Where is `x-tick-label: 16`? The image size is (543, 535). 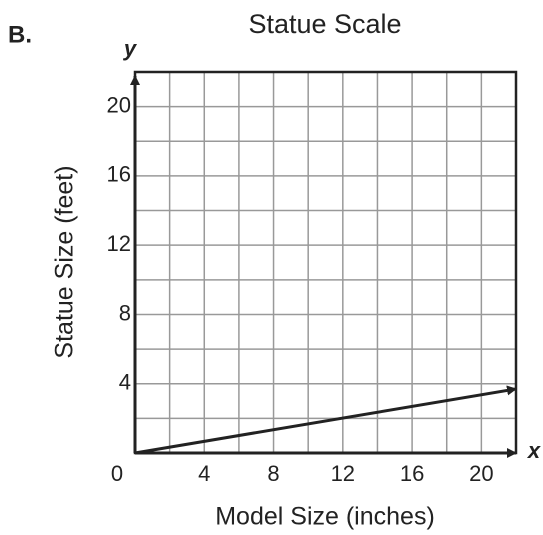 x-tick-label: 16 is located at coordinates (412, 473).